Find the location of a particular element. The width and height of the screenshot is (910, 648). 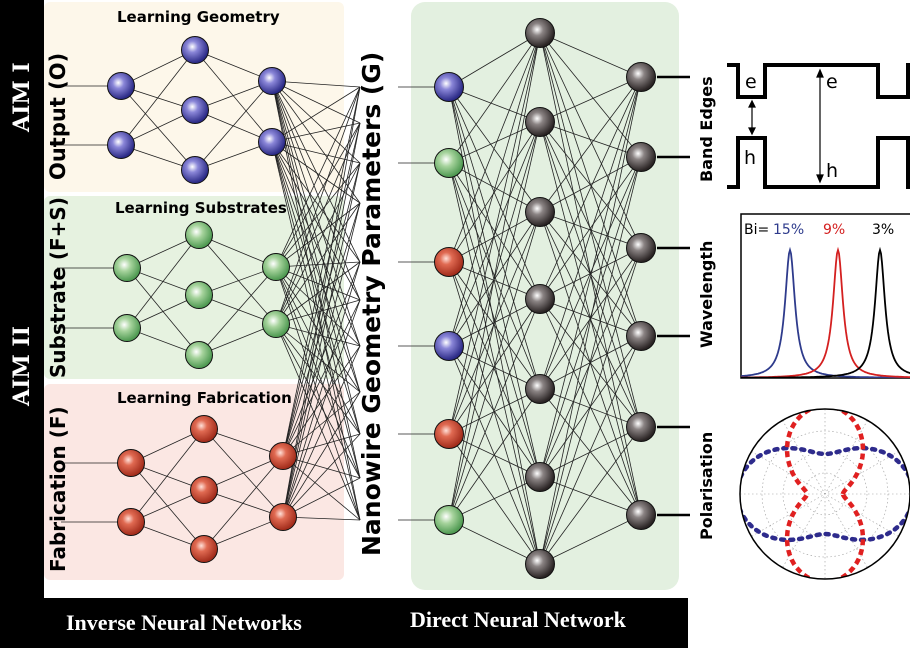

spectra-curves is located at coordinates (825, 312).